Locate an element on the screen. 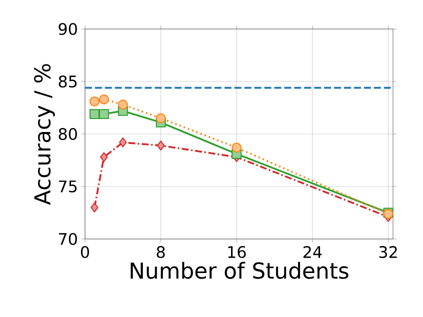  x-axis-title: Number of Students is located at coordinates (239, 270).